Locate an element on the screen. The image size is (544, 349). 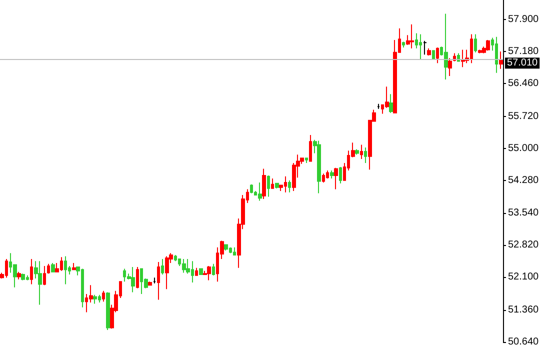
y-tick-label: 52.100 is located at coordinates (524, 277).